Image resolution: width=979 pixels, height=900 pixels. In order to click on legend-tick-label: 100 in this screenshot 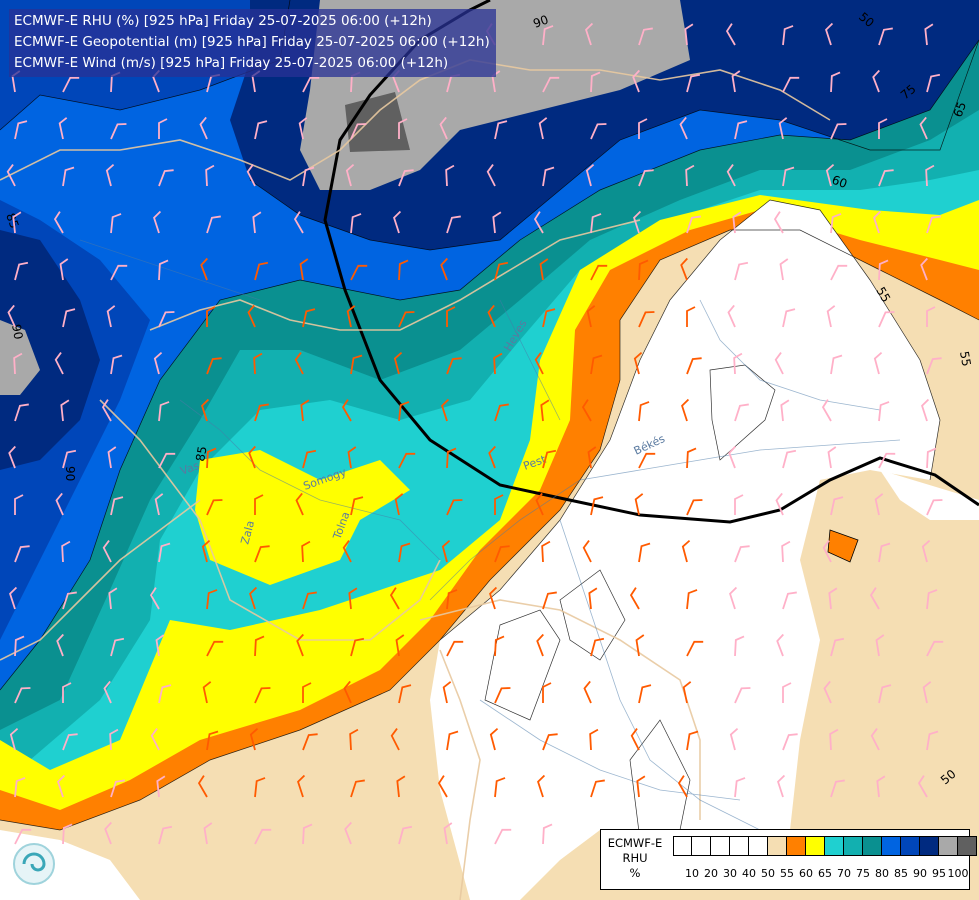, I will do `click(958, 873)`.